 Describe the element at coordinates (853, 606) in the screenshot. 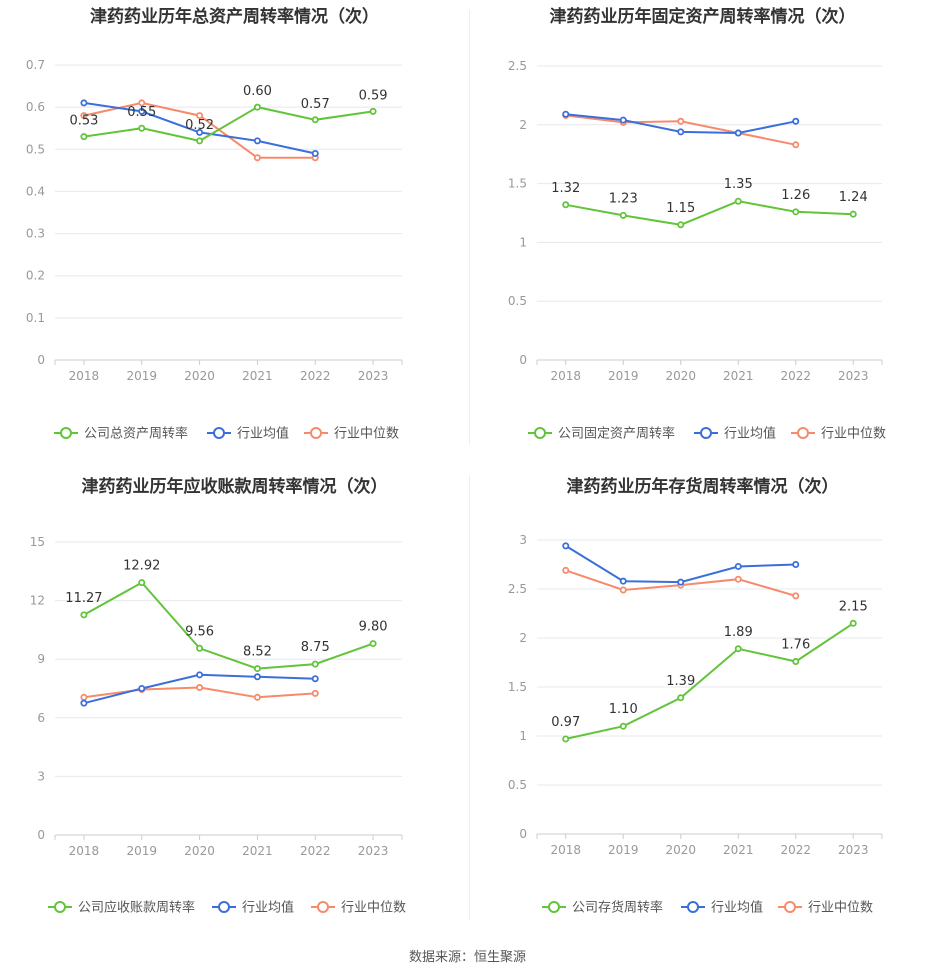

I see `data-label: 2.15` at that location.